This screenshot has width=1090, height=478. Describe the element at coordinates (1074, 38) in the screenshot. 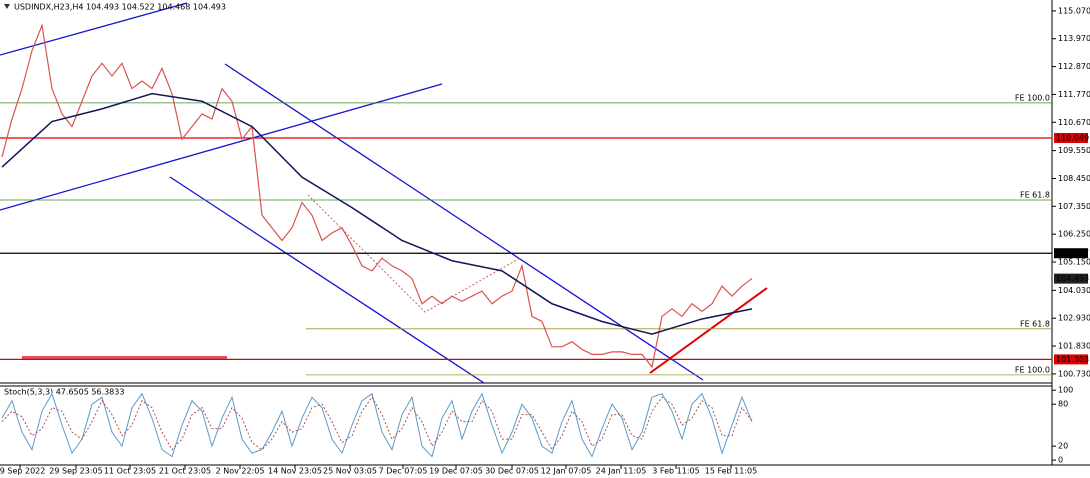

I see `y-tick-label: 113.970` at that location.